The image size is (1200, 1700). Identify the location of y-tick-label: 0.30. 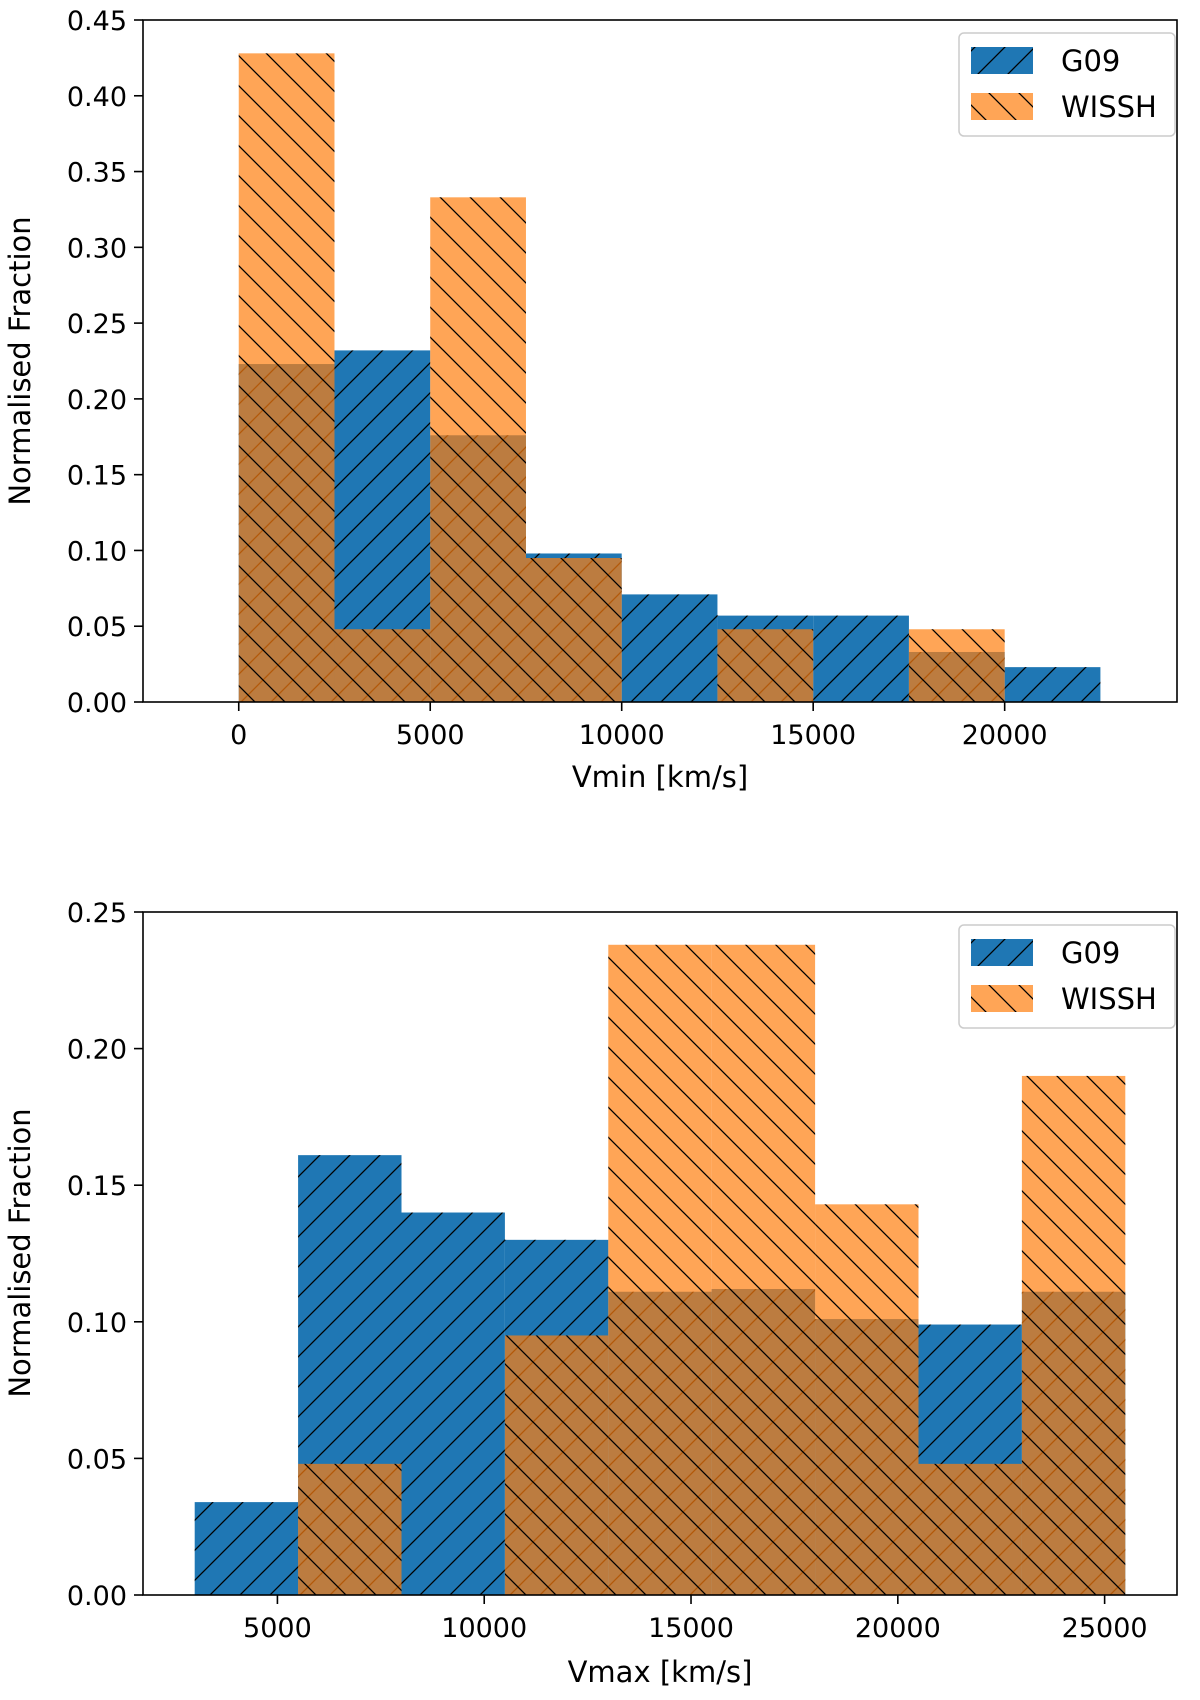
(97, 248).